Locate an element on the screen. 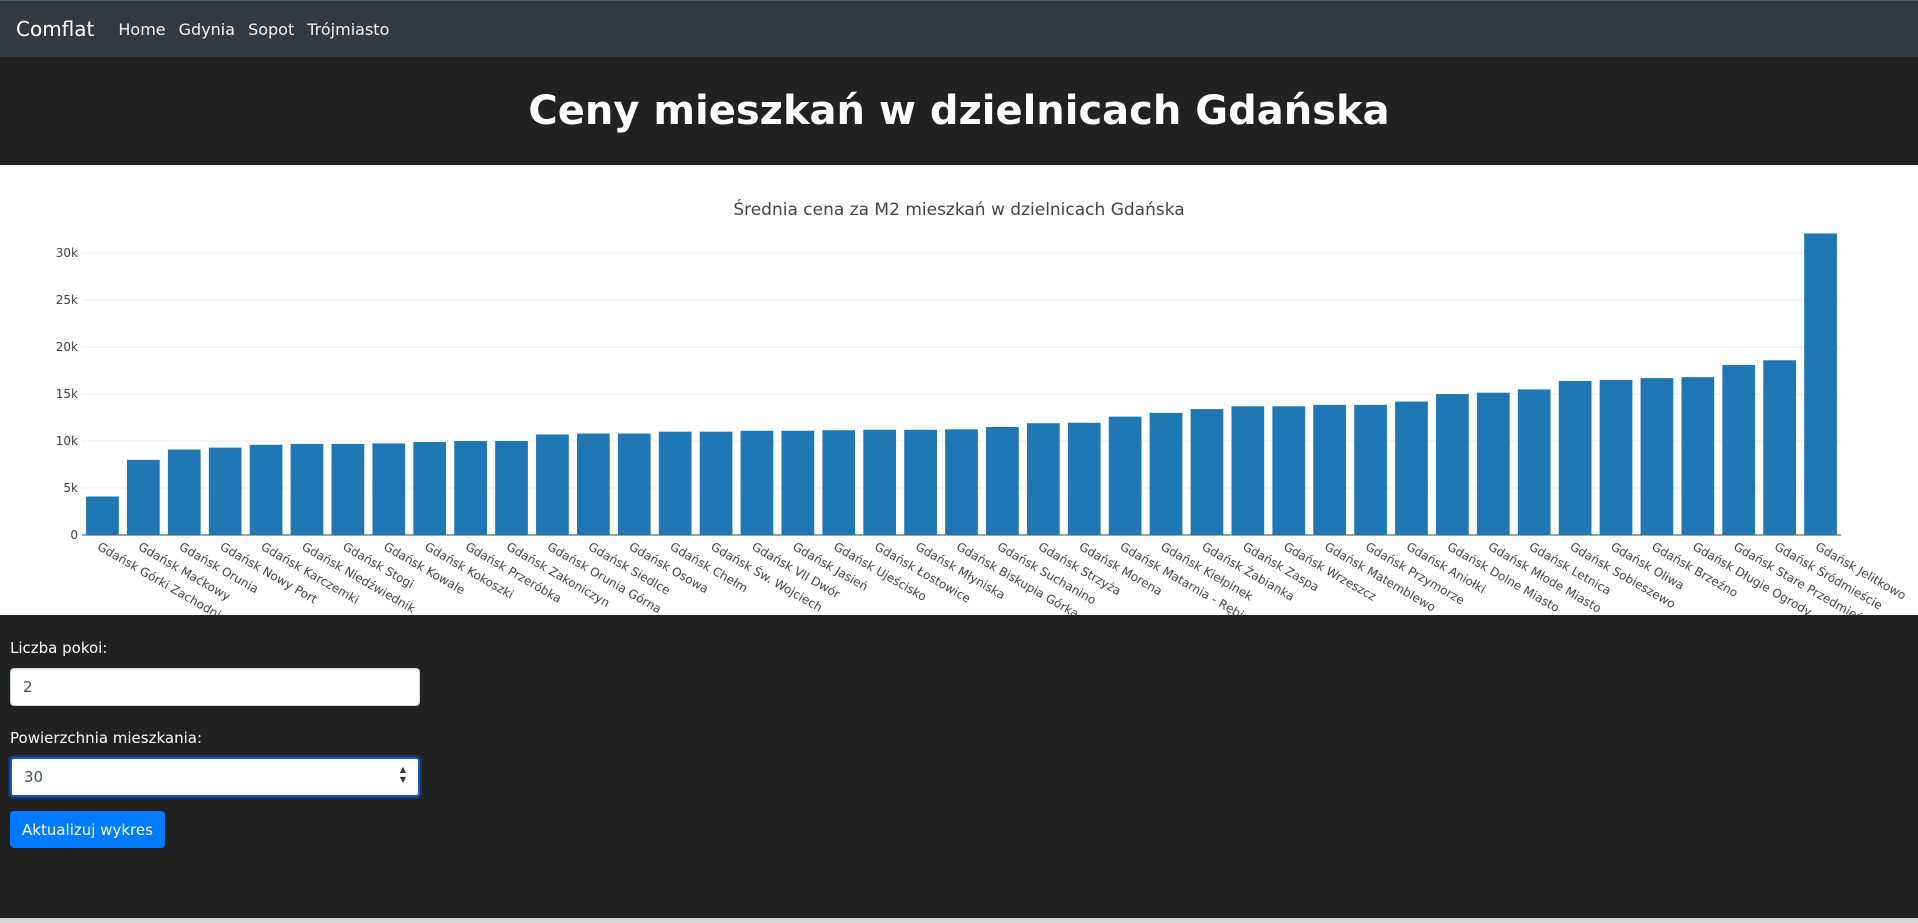 Image resolution: width=1918 pixels, height=923 pixels. area-input is located at coordinates (215, 777).